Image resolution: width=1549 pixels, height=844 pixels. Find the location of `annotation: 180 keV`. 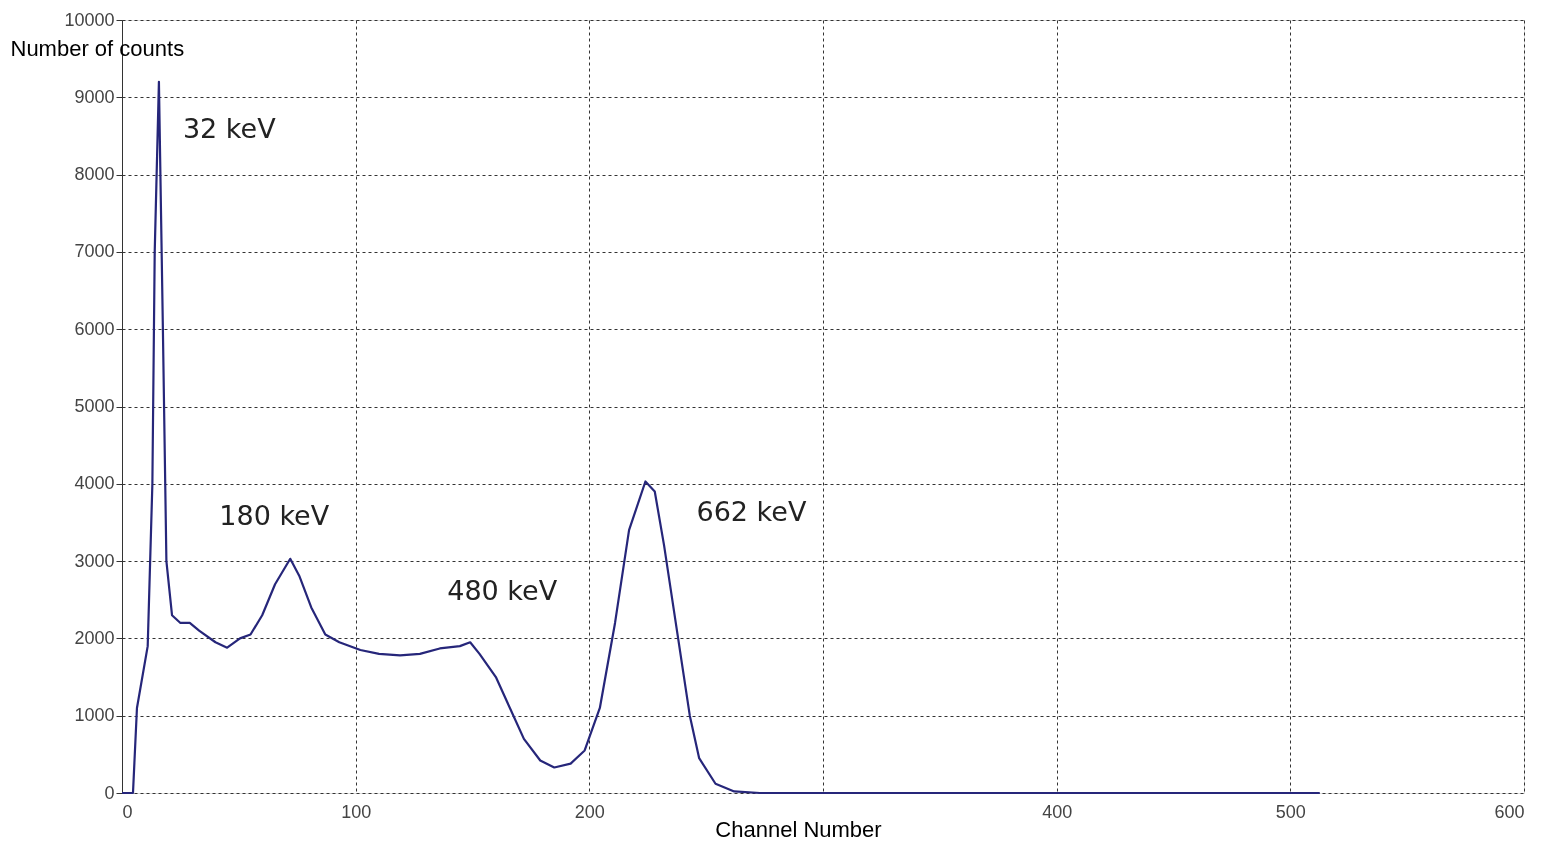

annotation: 180 keV is located at coordinates (274, 515).